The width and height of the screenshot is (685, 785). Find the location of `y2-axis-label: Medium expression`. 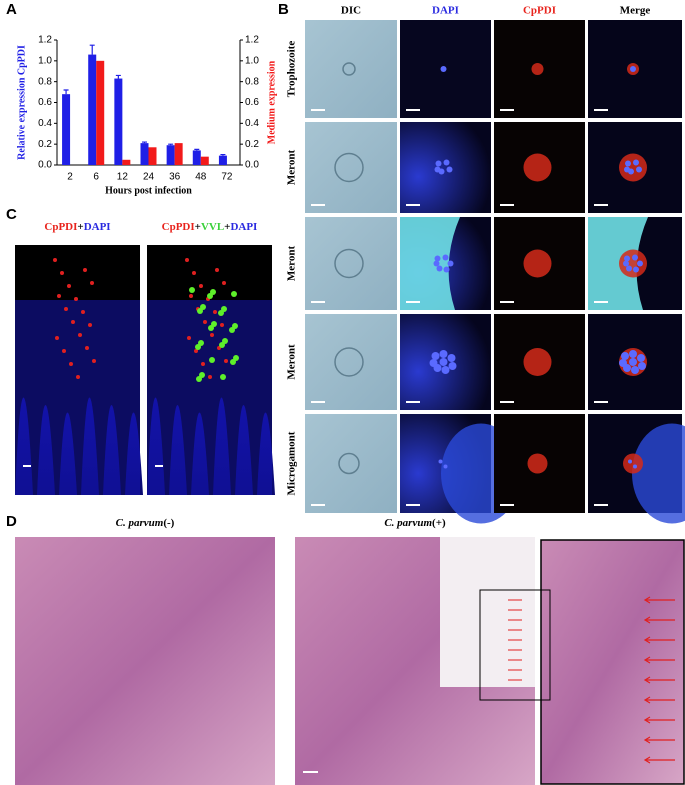

y2-axis-label: Medium expression is located at coordinates (271, 102).